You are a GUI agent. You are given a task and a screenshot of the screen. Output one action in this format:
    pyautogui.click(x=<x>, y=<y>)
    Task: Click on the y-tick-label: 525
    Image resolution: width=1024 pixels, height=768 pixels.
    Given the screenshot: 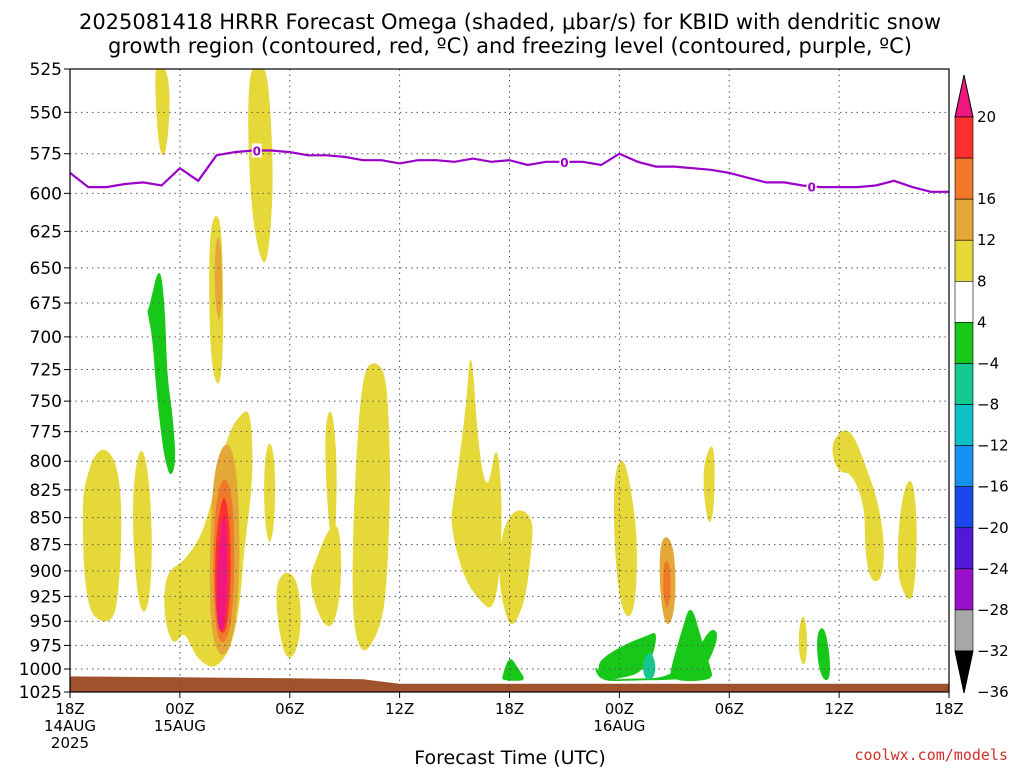 What is the action you would take?
    pyautogui.click(x=46, y=70)
    